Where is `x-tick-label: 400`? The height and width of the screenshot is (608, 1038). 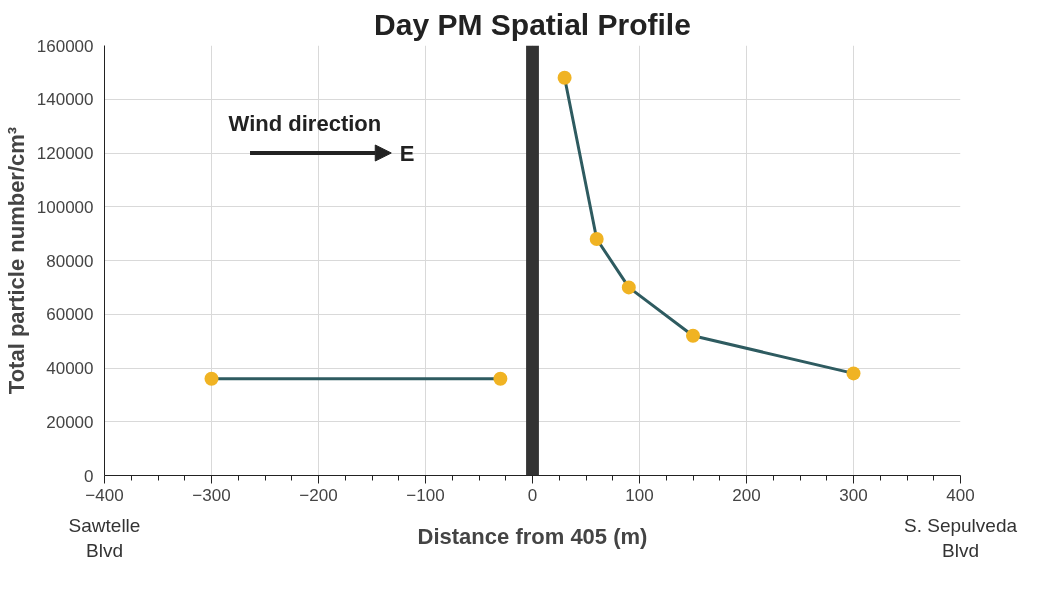 x-tick-label: 400 is located at coordinates (960, 495).